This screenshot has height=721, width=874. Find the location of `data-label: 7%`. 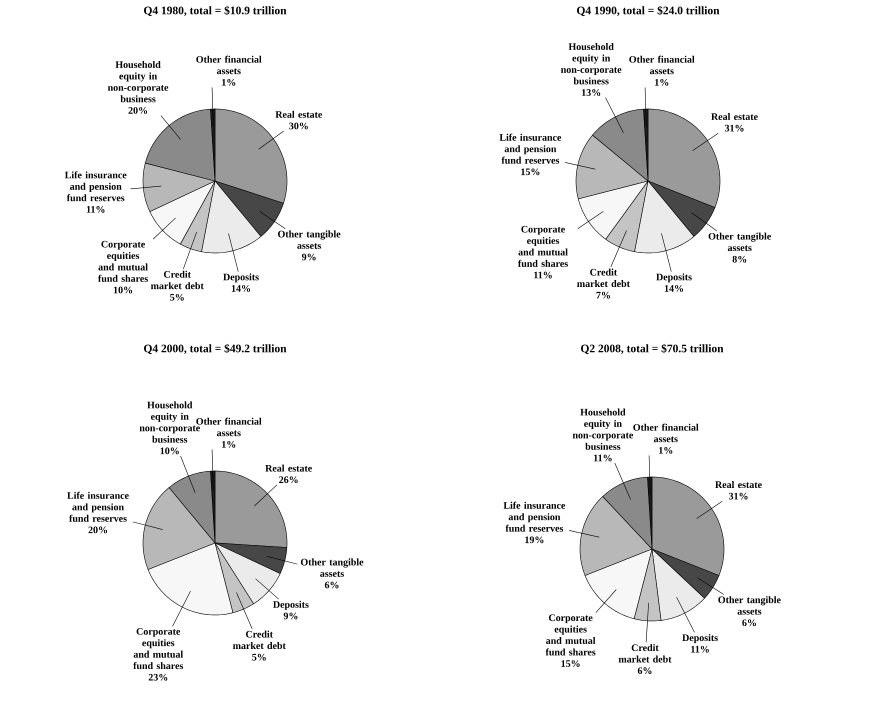

data-label: 7% is located at coordinates (603, 295).